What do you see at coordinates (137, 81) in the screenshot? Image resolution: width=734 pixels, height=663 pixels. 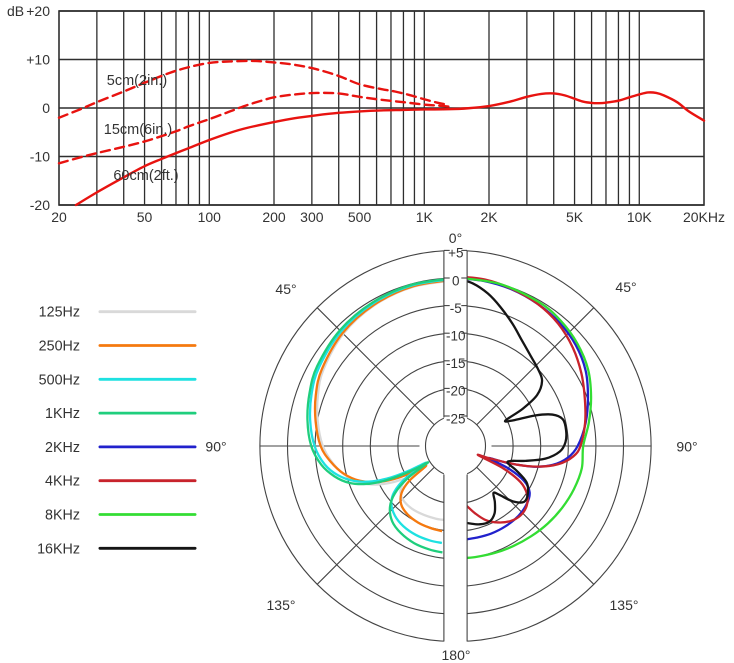 I see `fr-series-label: 5cm(2in.)` at bounding box center [137, 81].